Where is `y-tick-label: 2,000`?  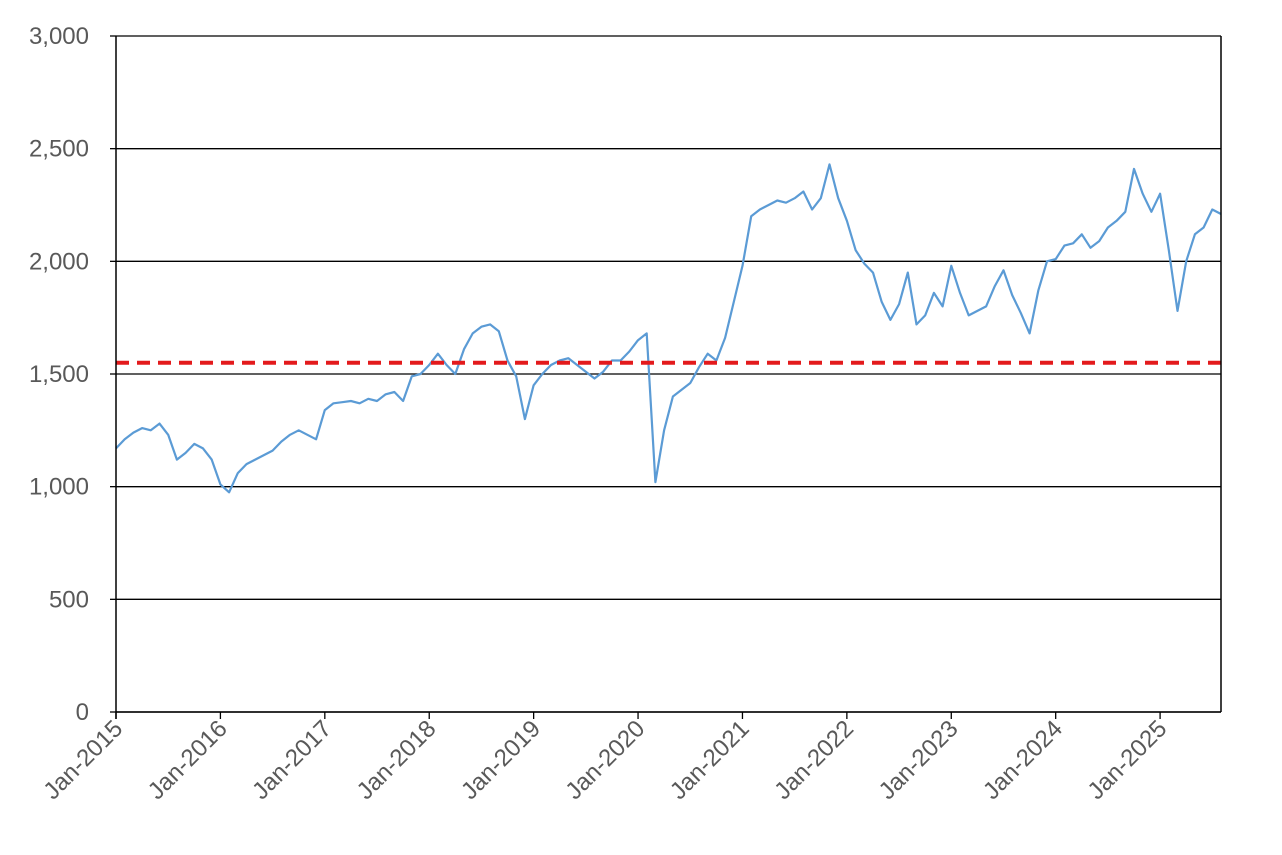 y-tick-label: 2,000 is located at coordinates (59, 261).